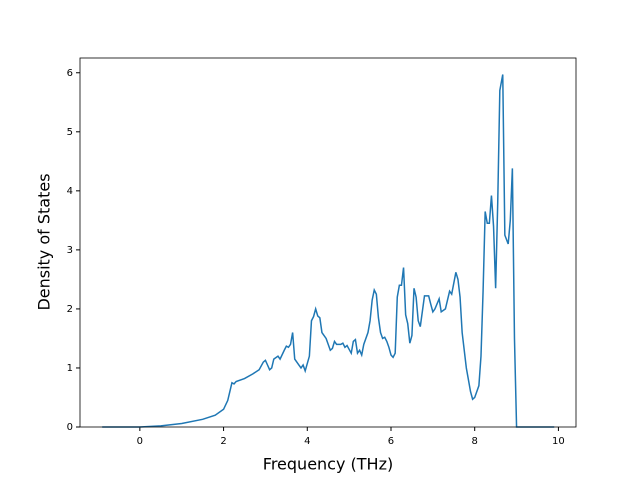 This screenshot has width=640, height=484. I want to click on y-axis-label: Density of States, so click(44, 241).